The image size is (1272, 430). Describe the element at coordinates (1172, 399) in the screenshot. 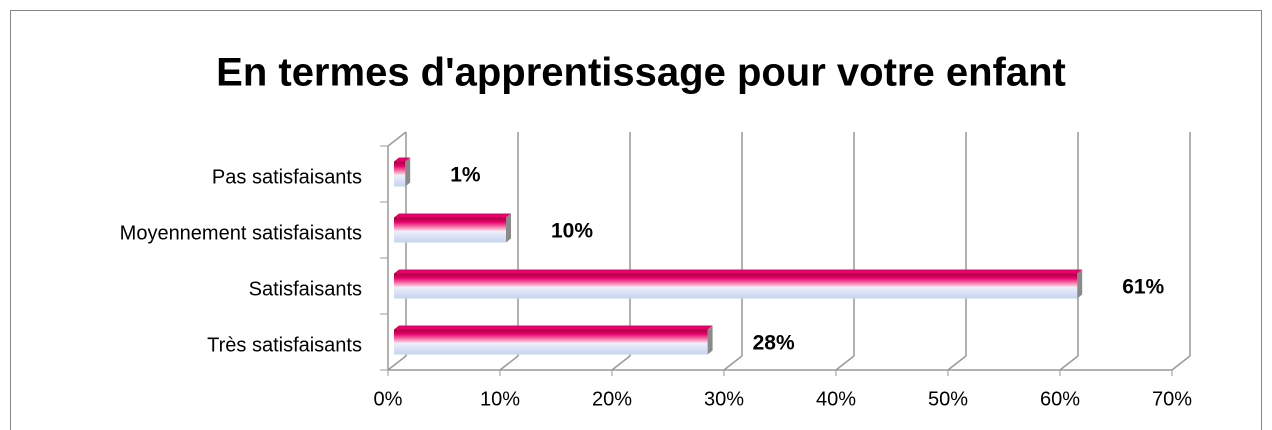

I see `x-tick-label: 70%` at that location.